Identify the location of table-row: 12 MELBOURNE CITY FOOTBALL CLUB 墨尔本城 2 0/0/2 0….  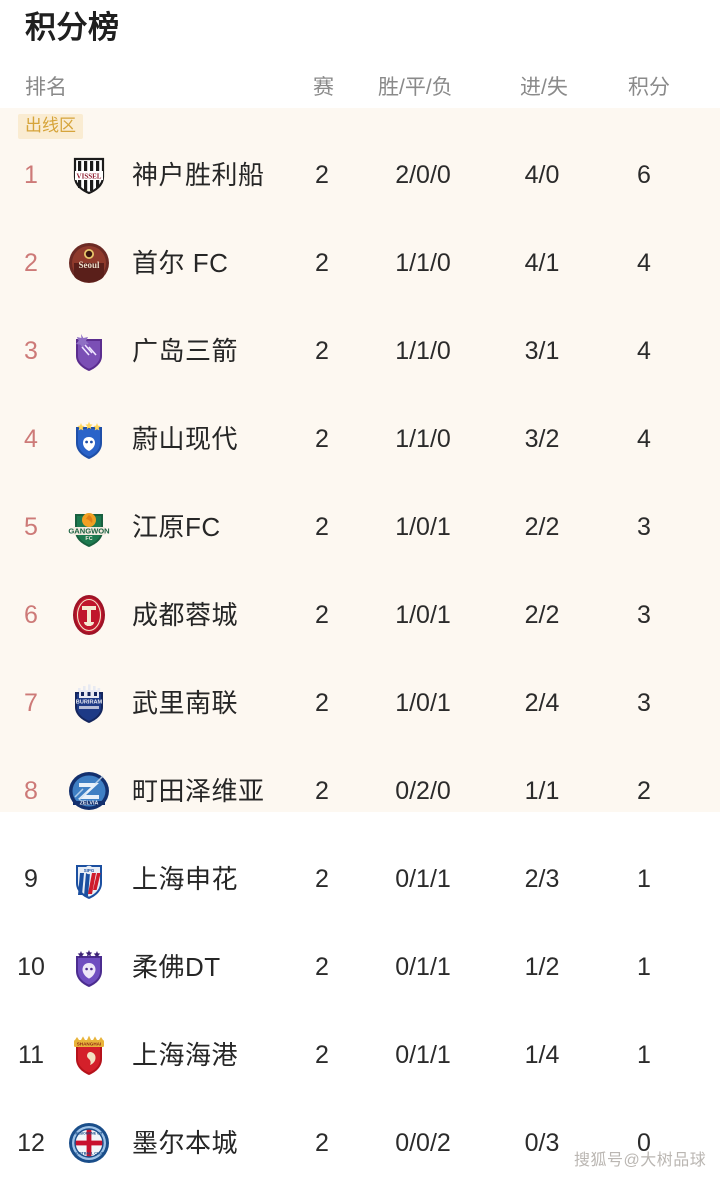
(360, 1143).